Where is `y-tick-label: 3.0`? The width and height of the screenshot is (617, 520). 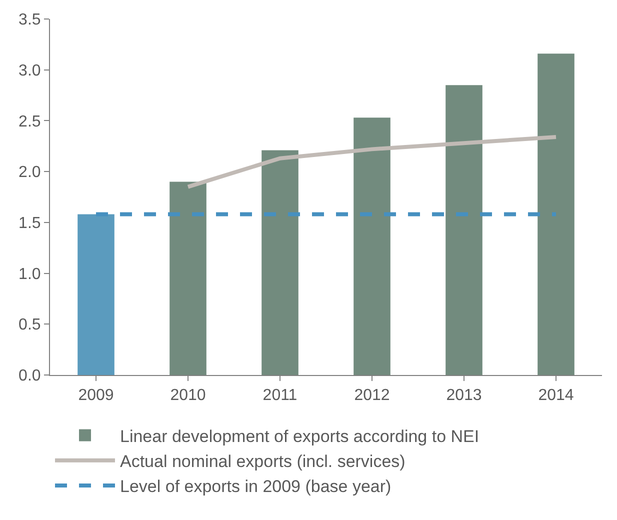
y-tick-label: 3.0 is located at coordinates (29, 71).